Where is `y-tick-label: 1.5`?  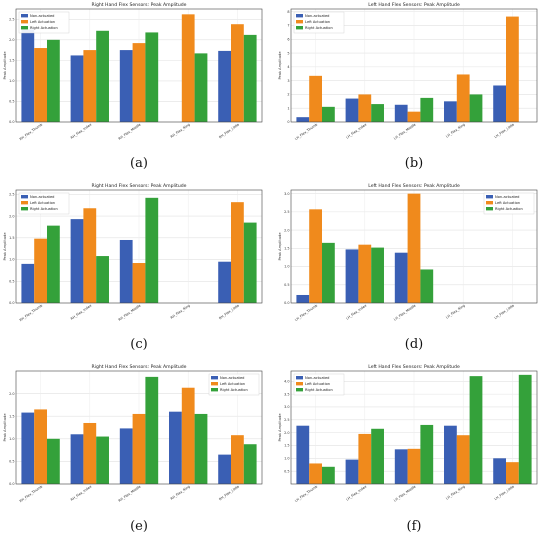
y-tick-label: 1.5 is located at coordinates (286, 249).